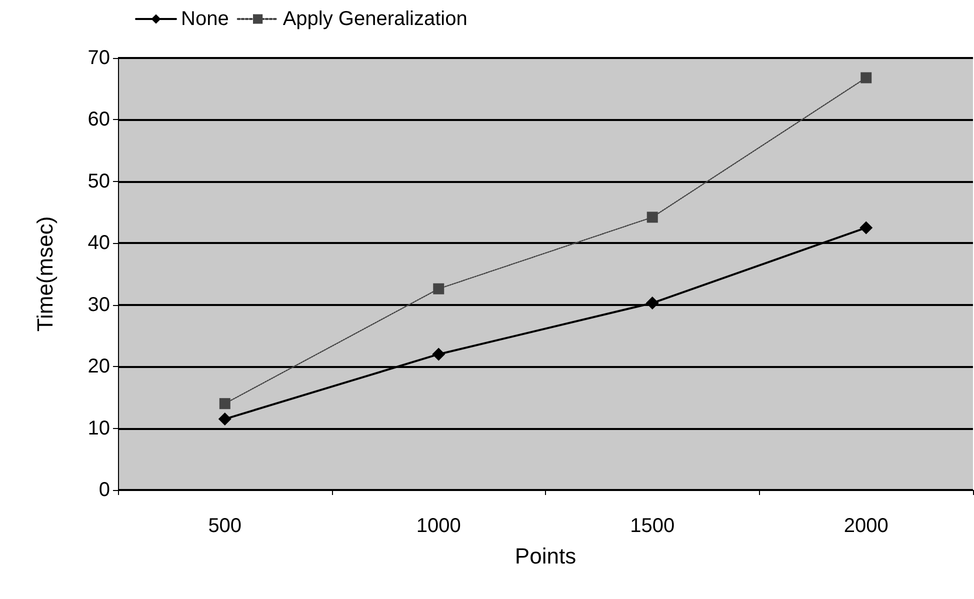  What do you see at coordinates (99, 119) in the screenshot?
I see `y-tick-label: 60` at bounding box center [99, 119].